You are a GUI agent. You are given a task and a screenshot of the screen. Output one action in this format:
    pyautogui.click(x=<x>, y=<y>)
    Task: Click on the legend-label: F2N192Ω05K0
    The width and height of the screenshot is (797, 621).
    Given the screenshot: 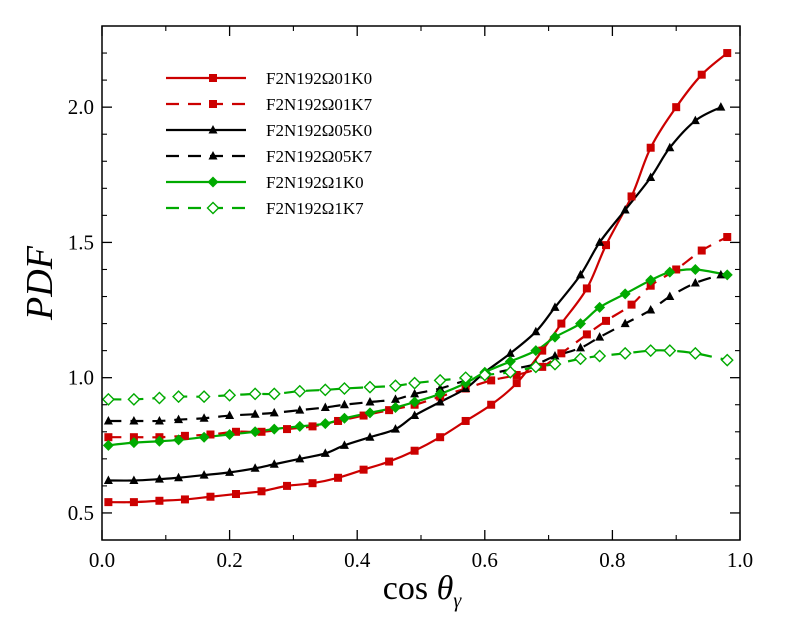 What is the action you would take?
    pyautogui.click(x=319, y=130)
    